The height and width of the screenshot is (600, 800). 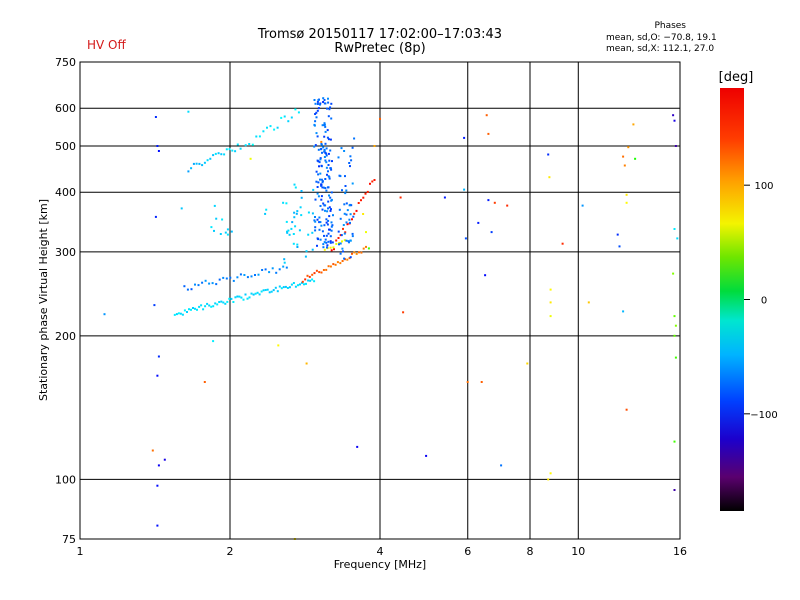 What do you see at coordinates (65, 62) in the screenshot?
I see `y-tick-label: 750` at bounding box center [65, 62].